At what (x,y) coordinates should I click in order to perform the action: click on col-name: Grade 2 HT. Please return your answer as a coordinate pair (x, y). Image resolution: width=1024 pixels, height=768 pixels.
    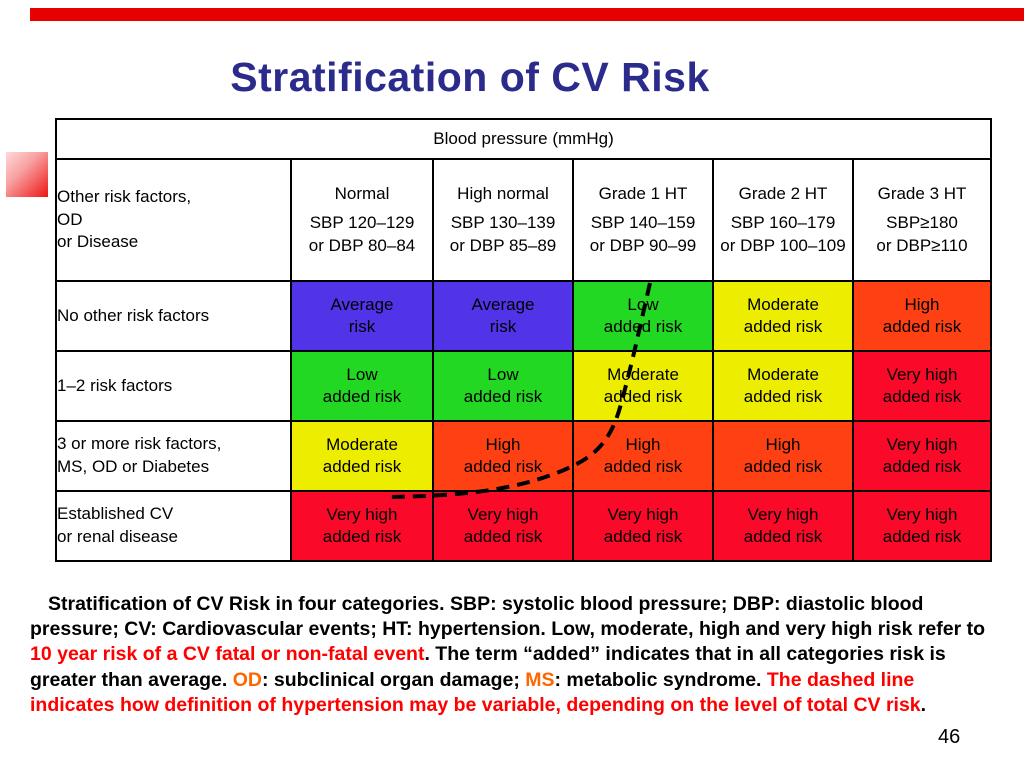
    Looking at the image, I should click on (783, 194).